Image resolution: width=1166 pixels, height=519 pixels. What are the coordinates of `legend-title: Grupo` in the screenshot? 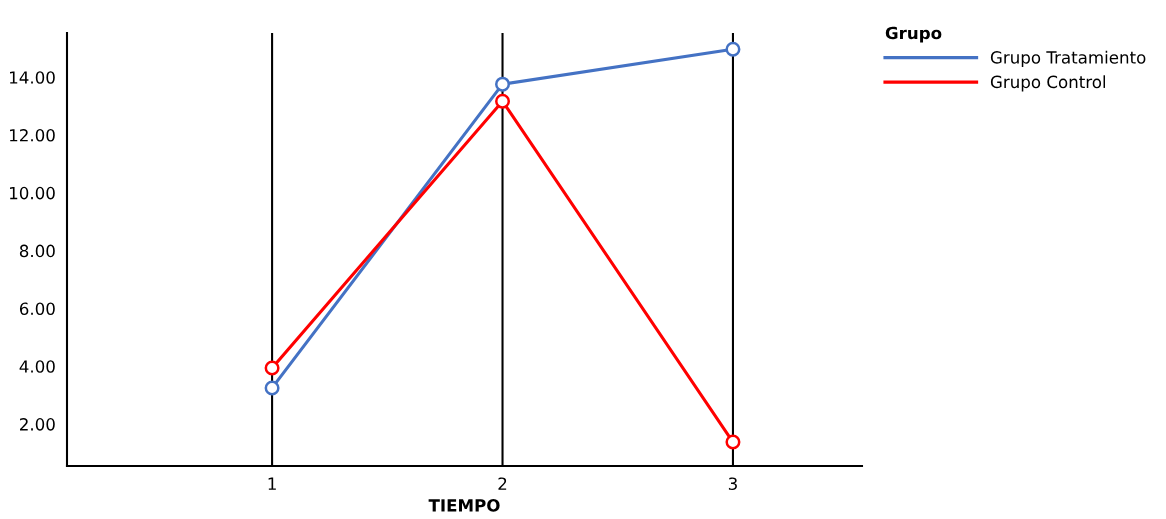 It's located at (913, 34).